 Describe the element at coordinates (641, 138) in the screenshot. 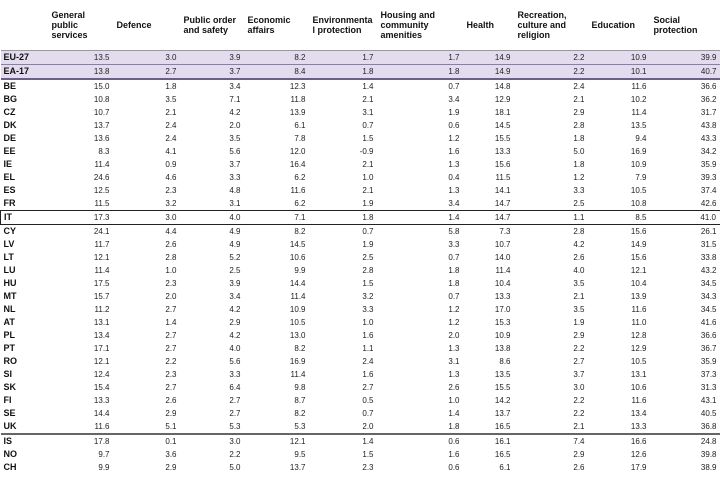

I see `value-cell: 9.4` at that location.